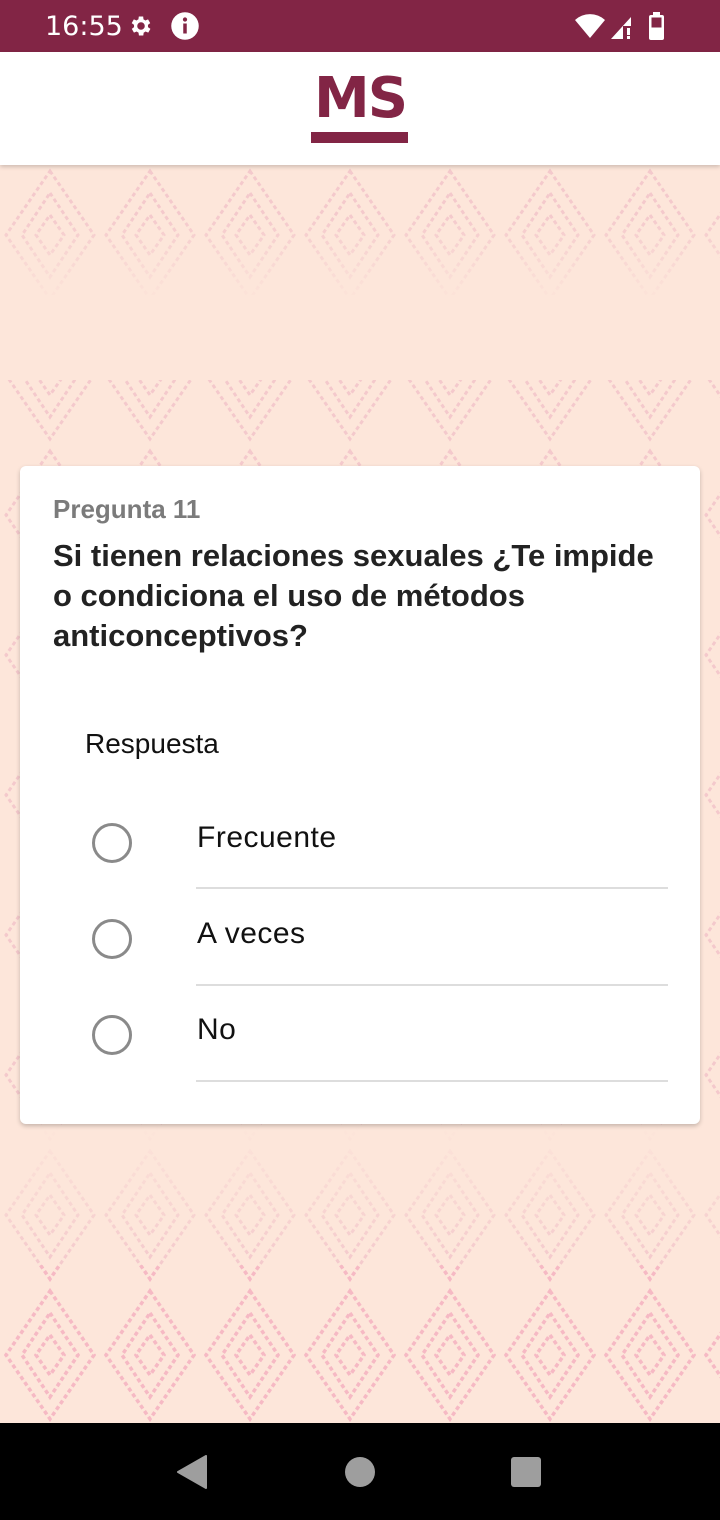 The width and height of the screenshot is (720, 1520). Describe the element at coordinates (84, 26) in the screenshot. I see `status-time: 16:55` at that location.